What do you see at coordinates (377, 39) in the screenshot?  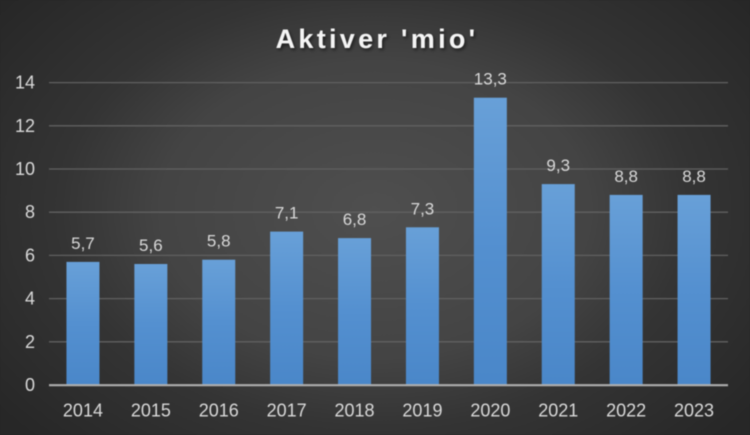 I see `svg-text: Aktiver 'mio'` at bounding box center [377, 39].